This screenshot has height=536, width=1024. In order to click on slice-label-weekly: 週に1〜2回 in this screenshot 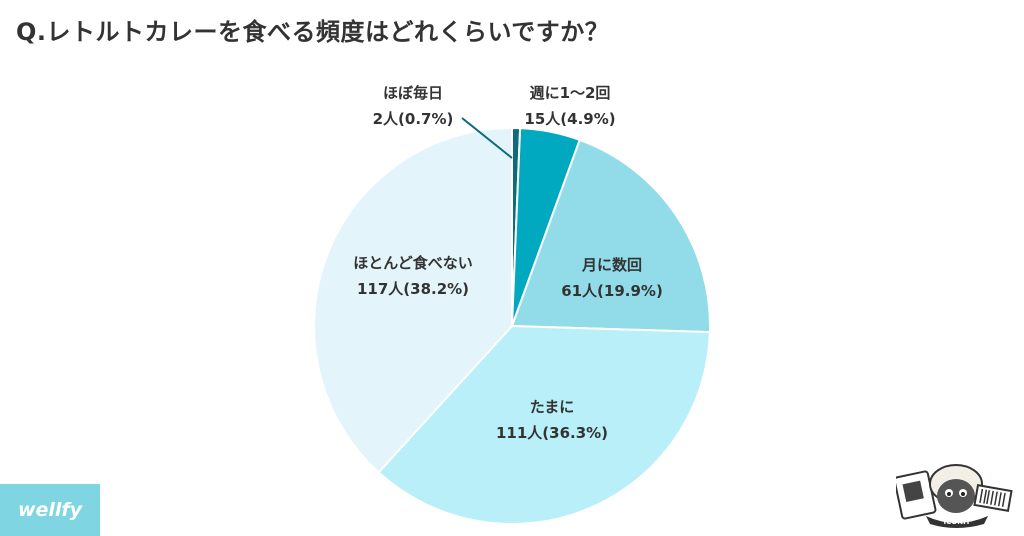, I will do `click(570, 93)`.